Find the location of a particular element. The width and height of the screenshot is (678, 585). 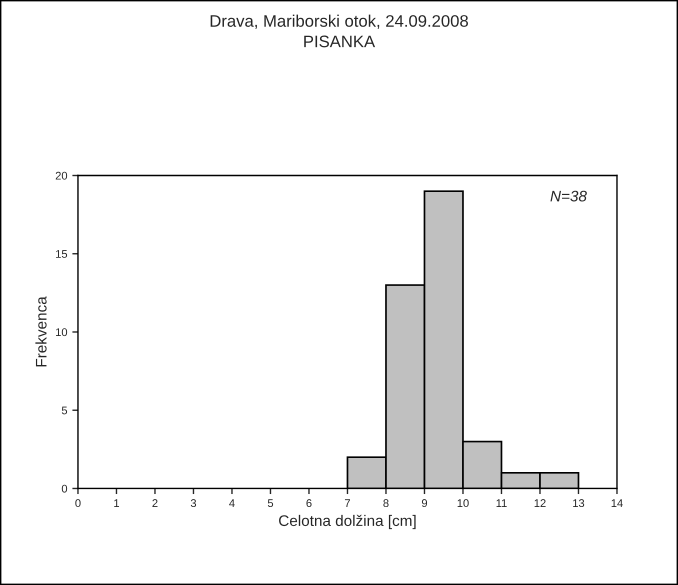

x-tick-label: 3 is located at coordinates (193, 503).